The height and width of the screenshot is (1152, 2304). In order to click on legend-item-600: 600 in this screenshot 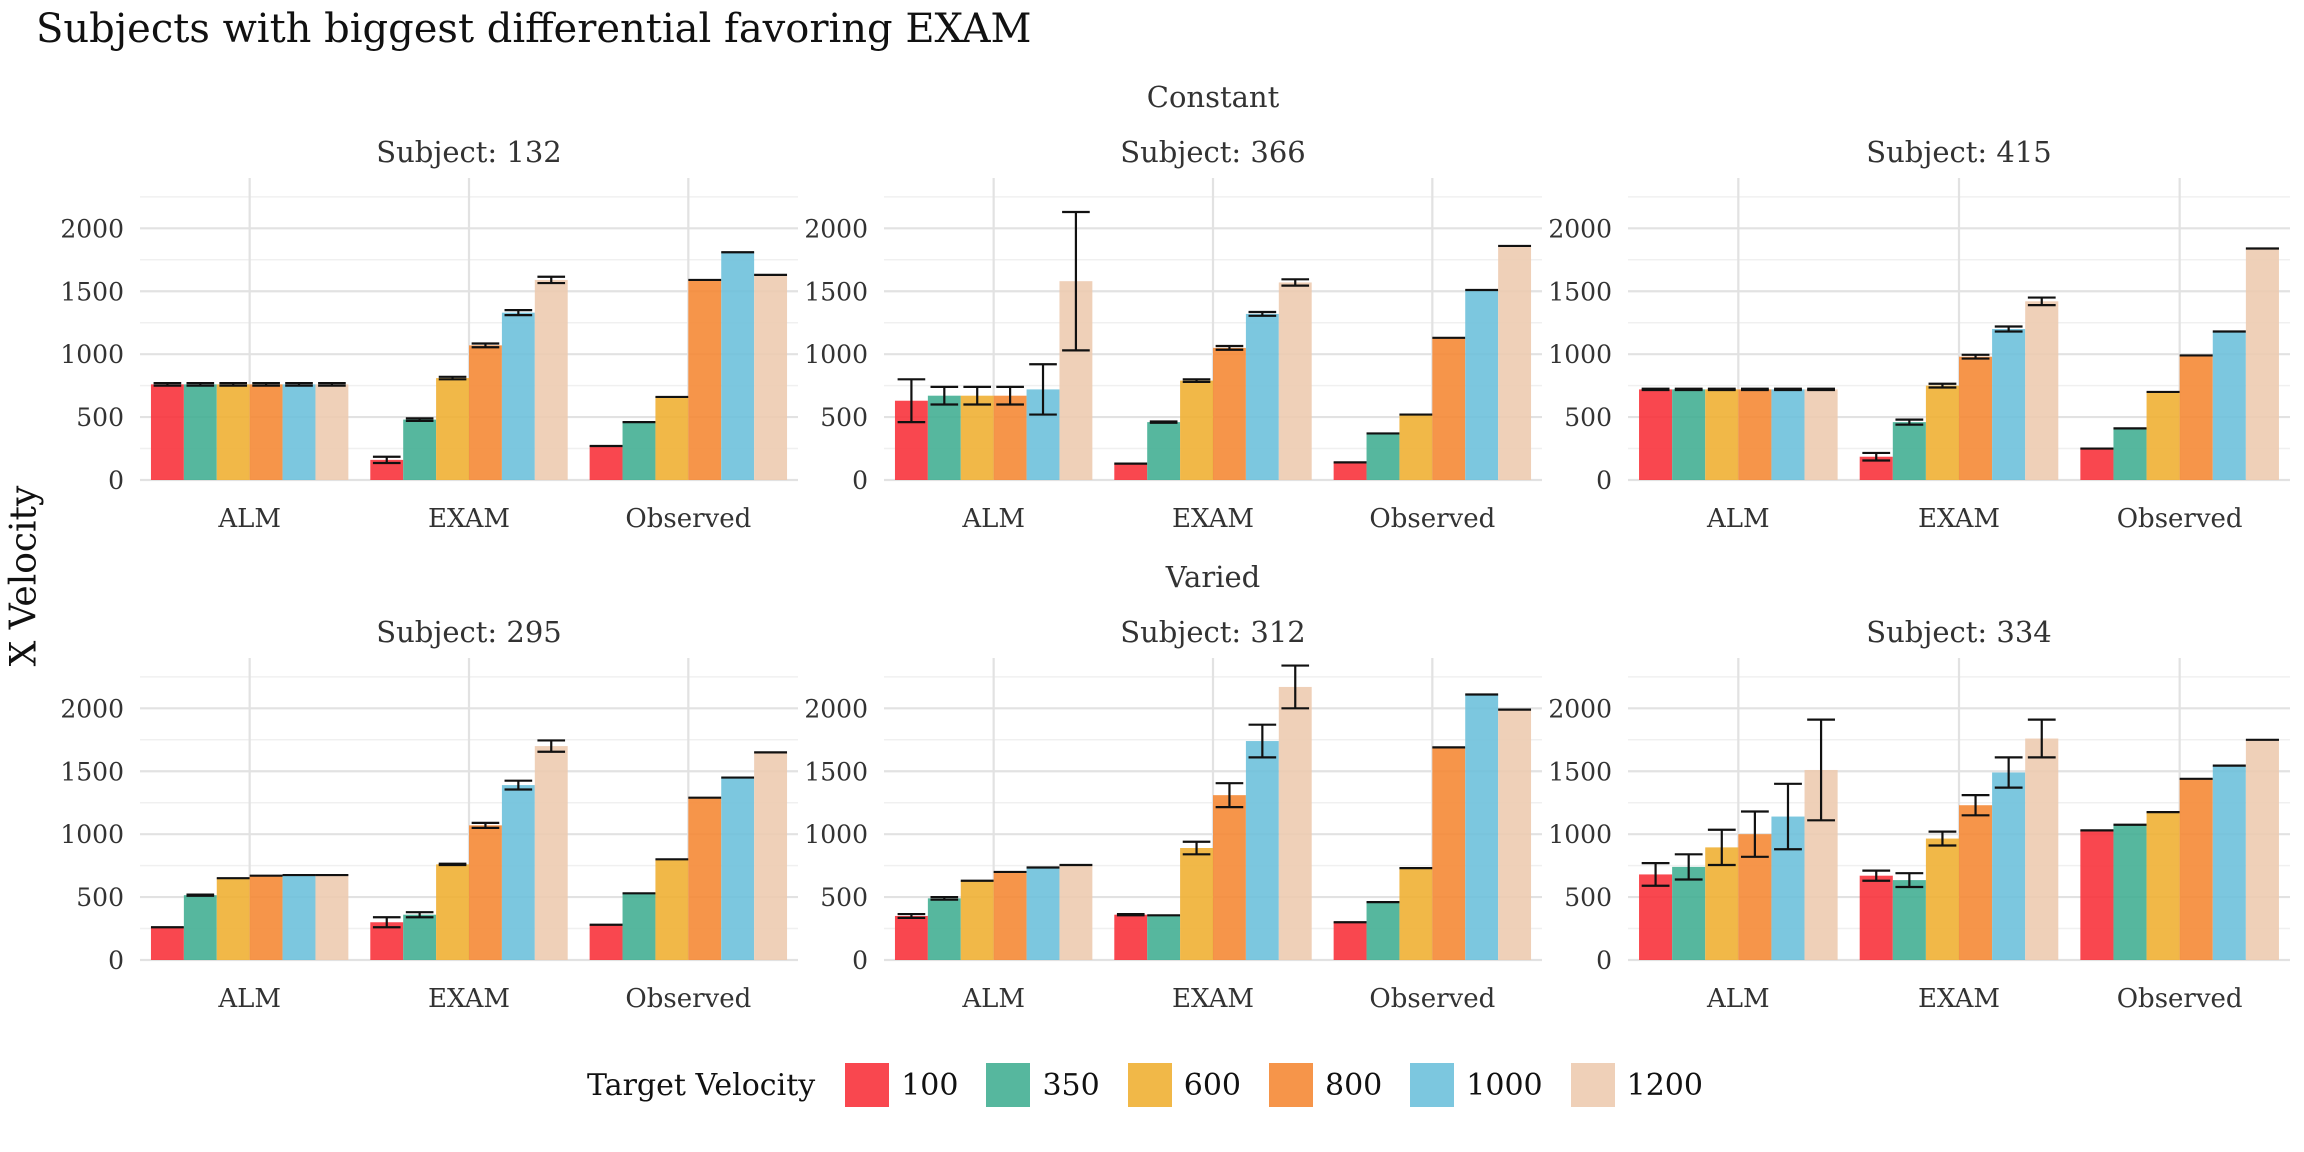, I will do `click(1184, 1085)`.